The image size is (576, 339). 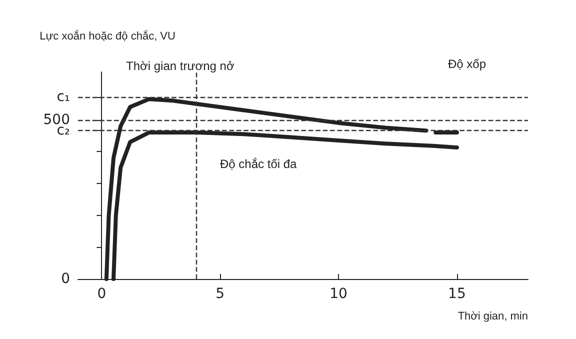 What do you see at coordinates (56, 120) in the screenshot?
I see `y-tick-label: 500` at bounding box center [56, 120].